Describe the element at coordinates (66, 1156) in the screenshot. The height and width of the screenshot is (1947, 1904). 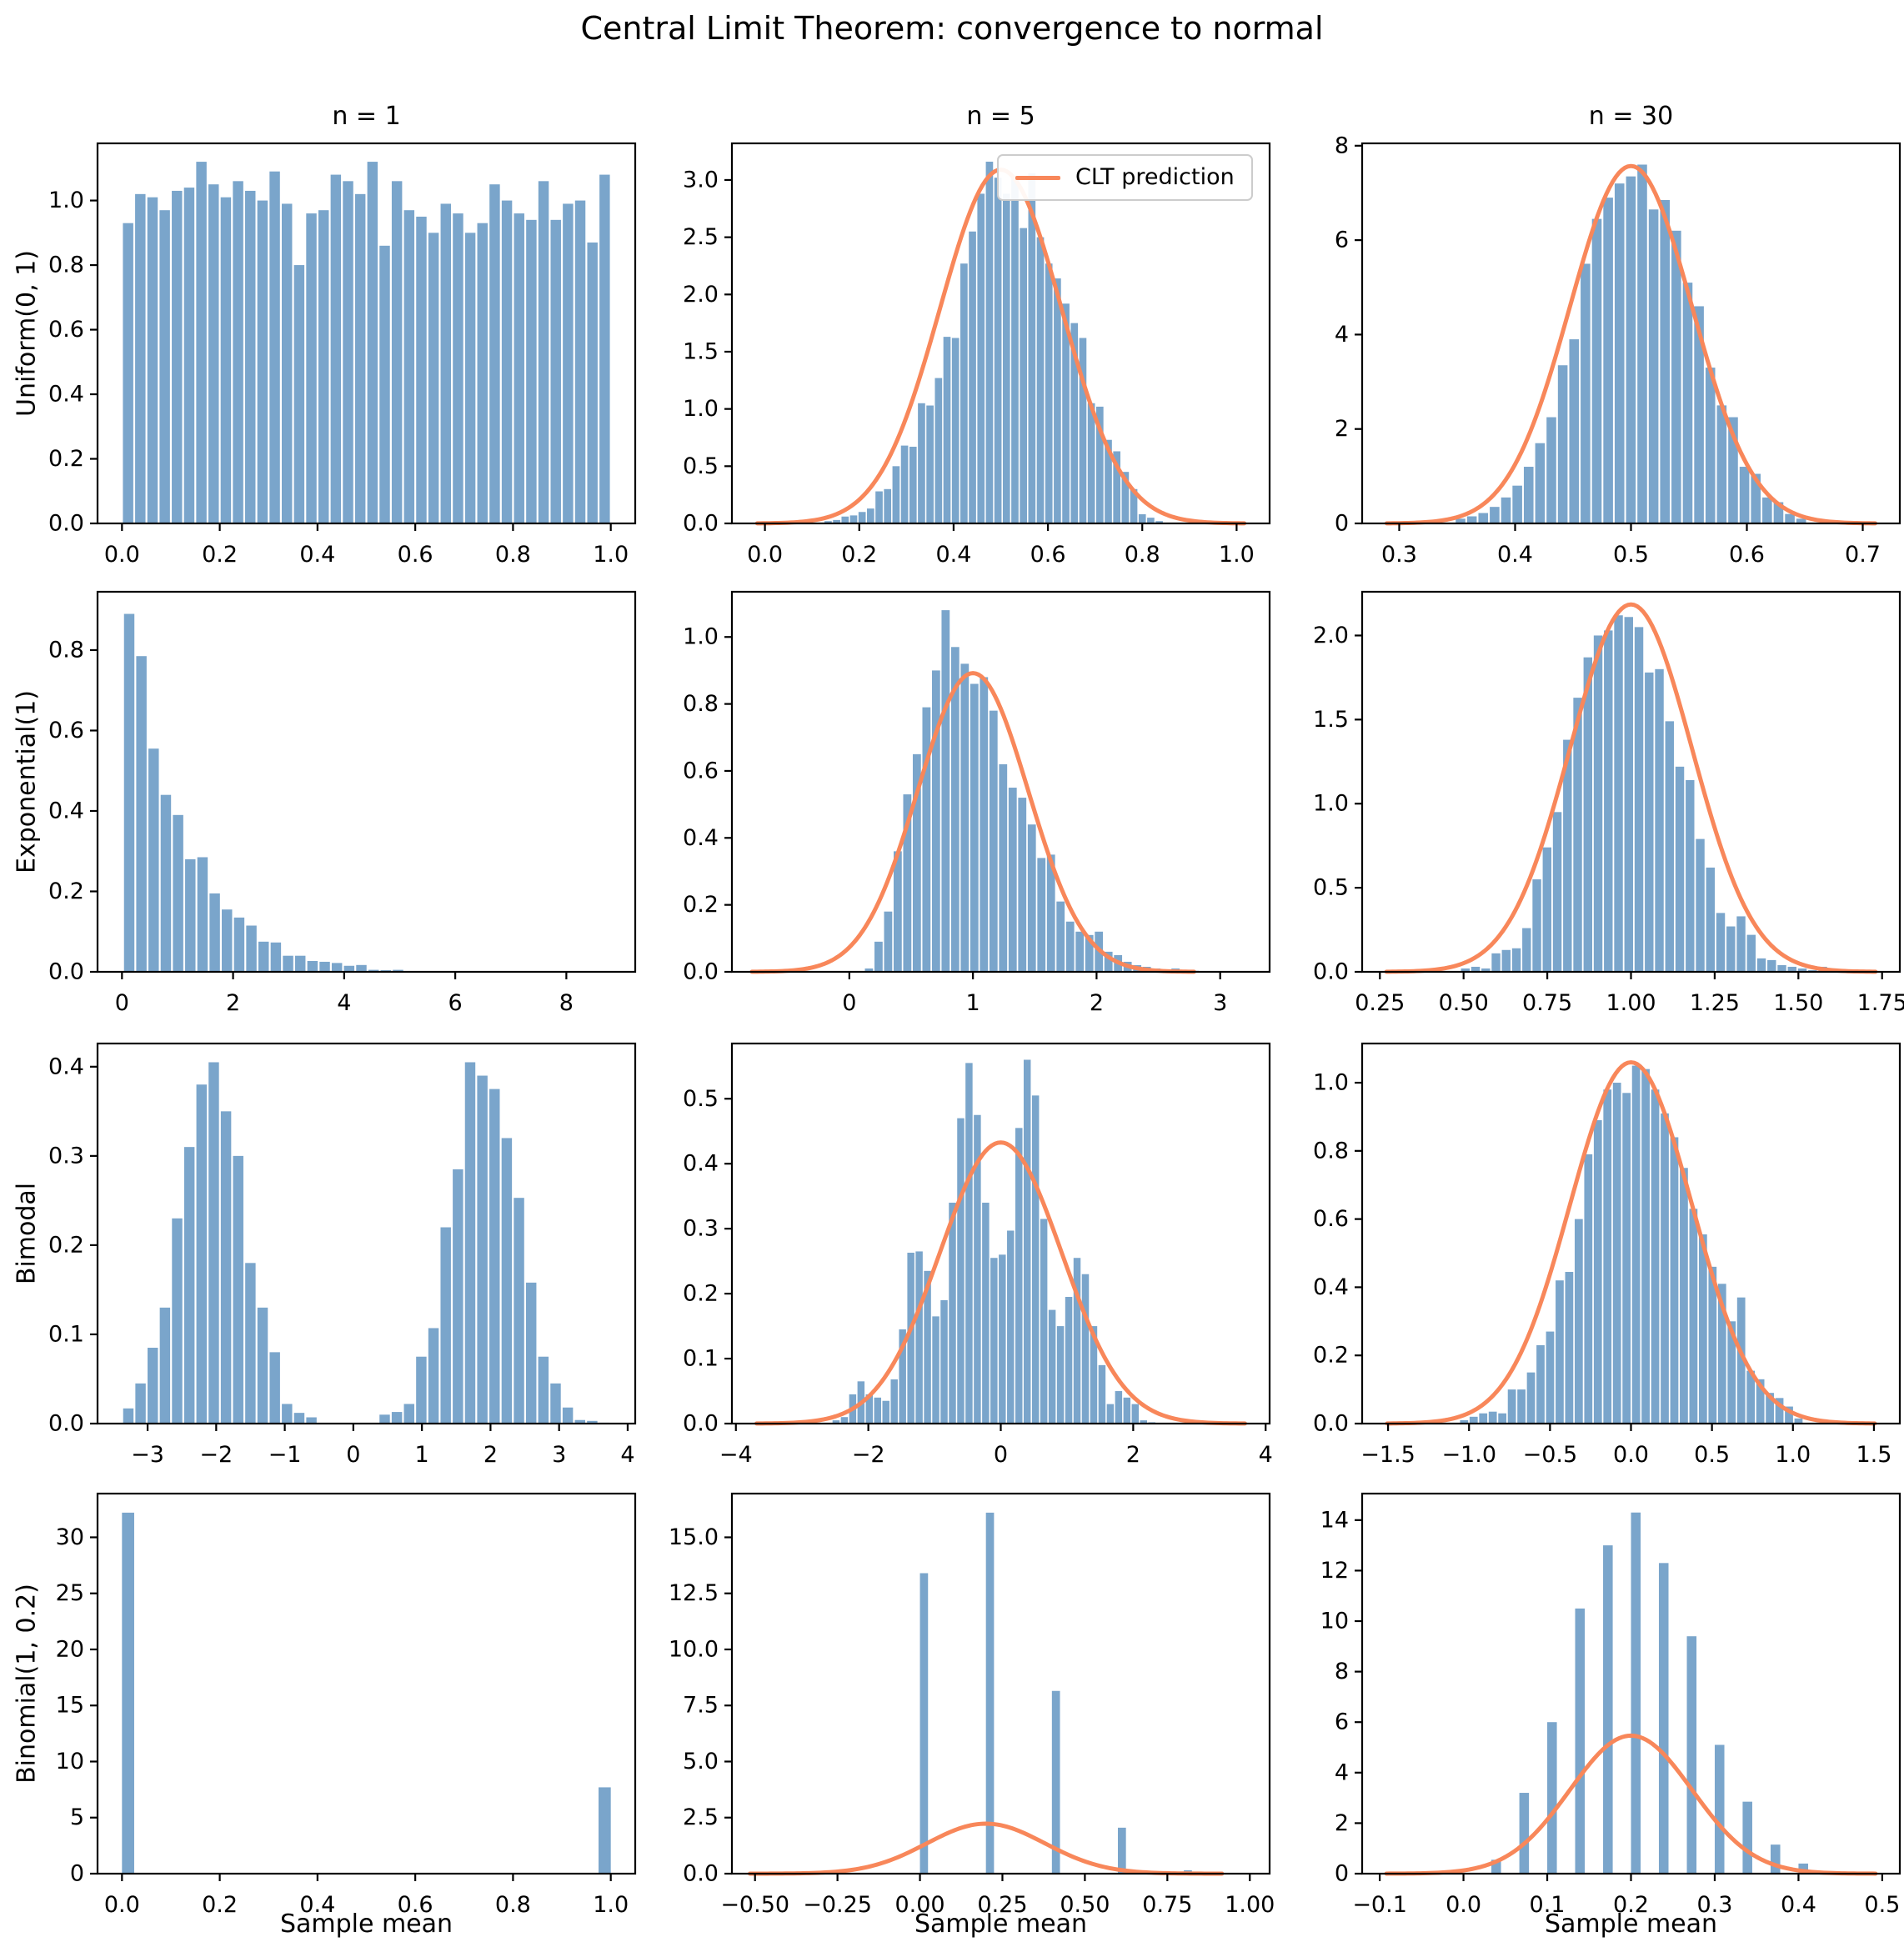
I see `y-tick-label: 0.3` at that location.